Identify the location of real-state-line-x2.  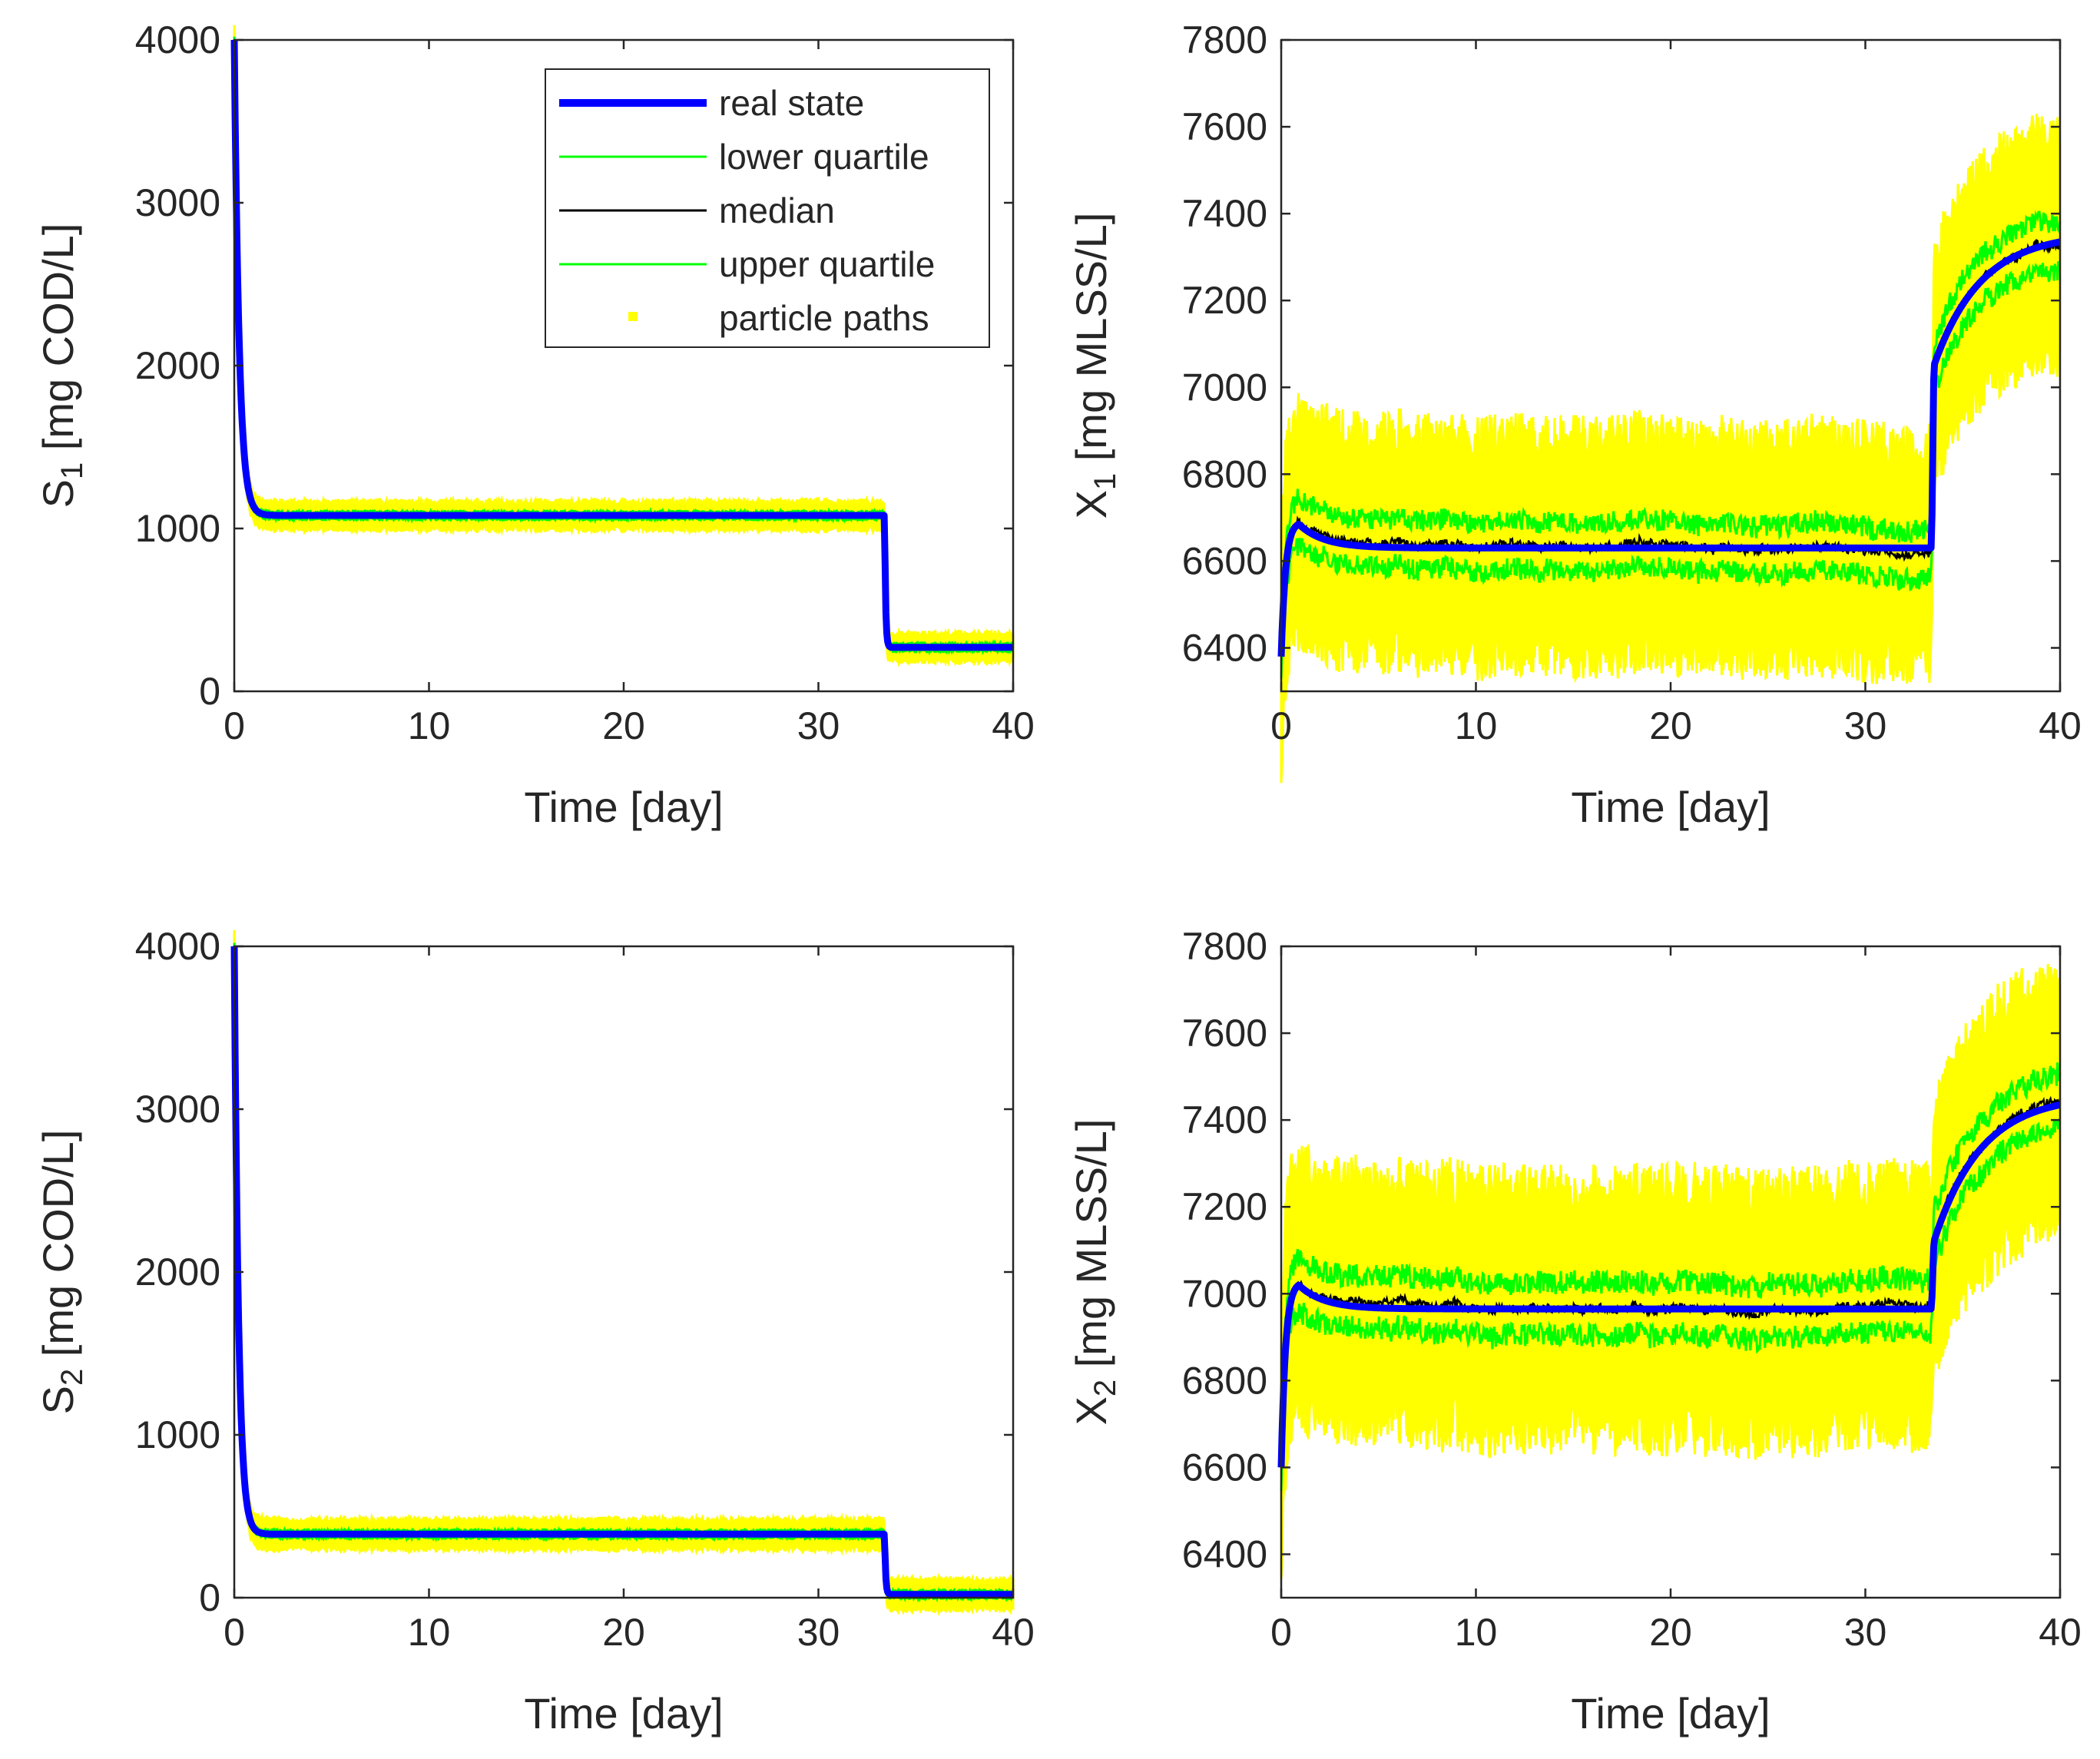
(1670, 1284).